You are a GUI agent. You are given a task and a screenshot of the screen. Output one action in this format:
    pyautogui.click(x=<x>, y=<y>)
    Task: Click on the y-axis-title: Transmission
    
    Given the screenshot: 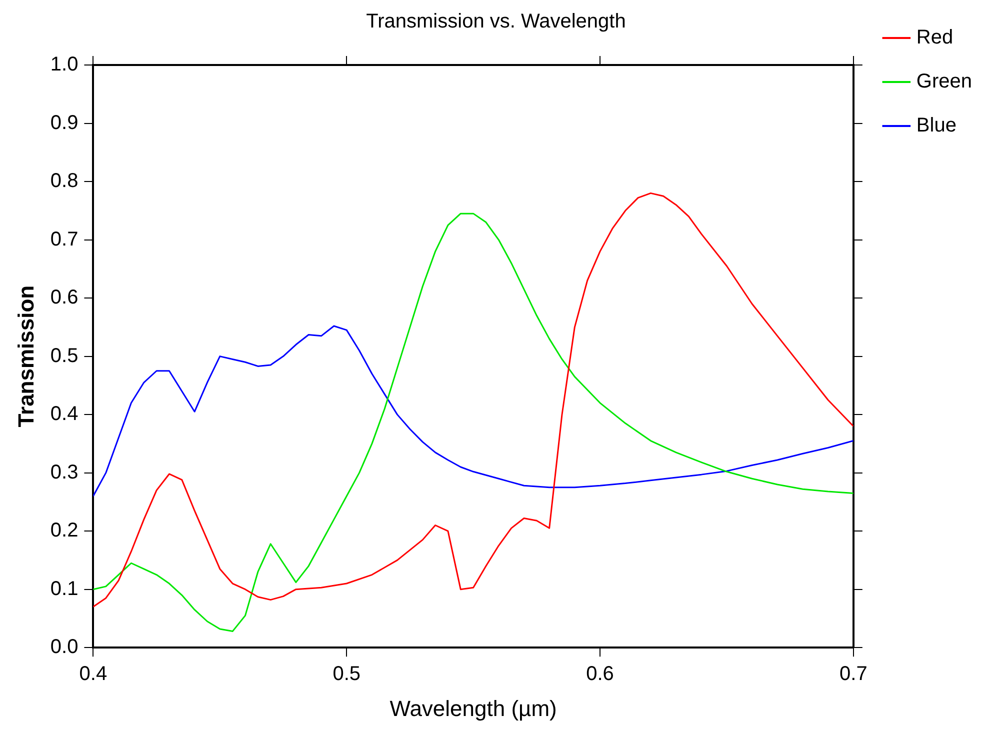 What is the action you would take?
    pyautogui.click(x=25, y=356)
    